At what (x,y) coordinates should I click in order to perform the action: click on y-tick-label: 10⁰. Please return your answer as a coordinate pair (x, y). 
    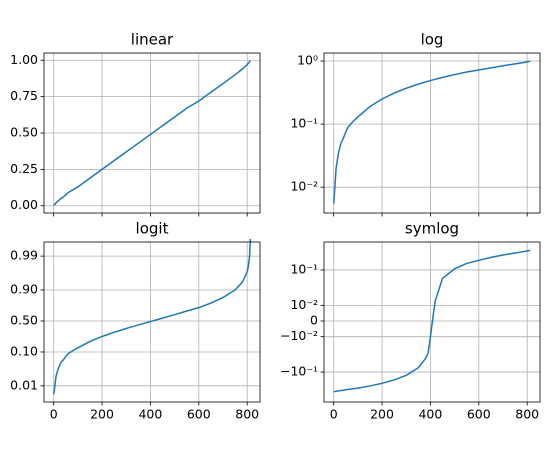
    Looking at the image, I should click on (307, 60).